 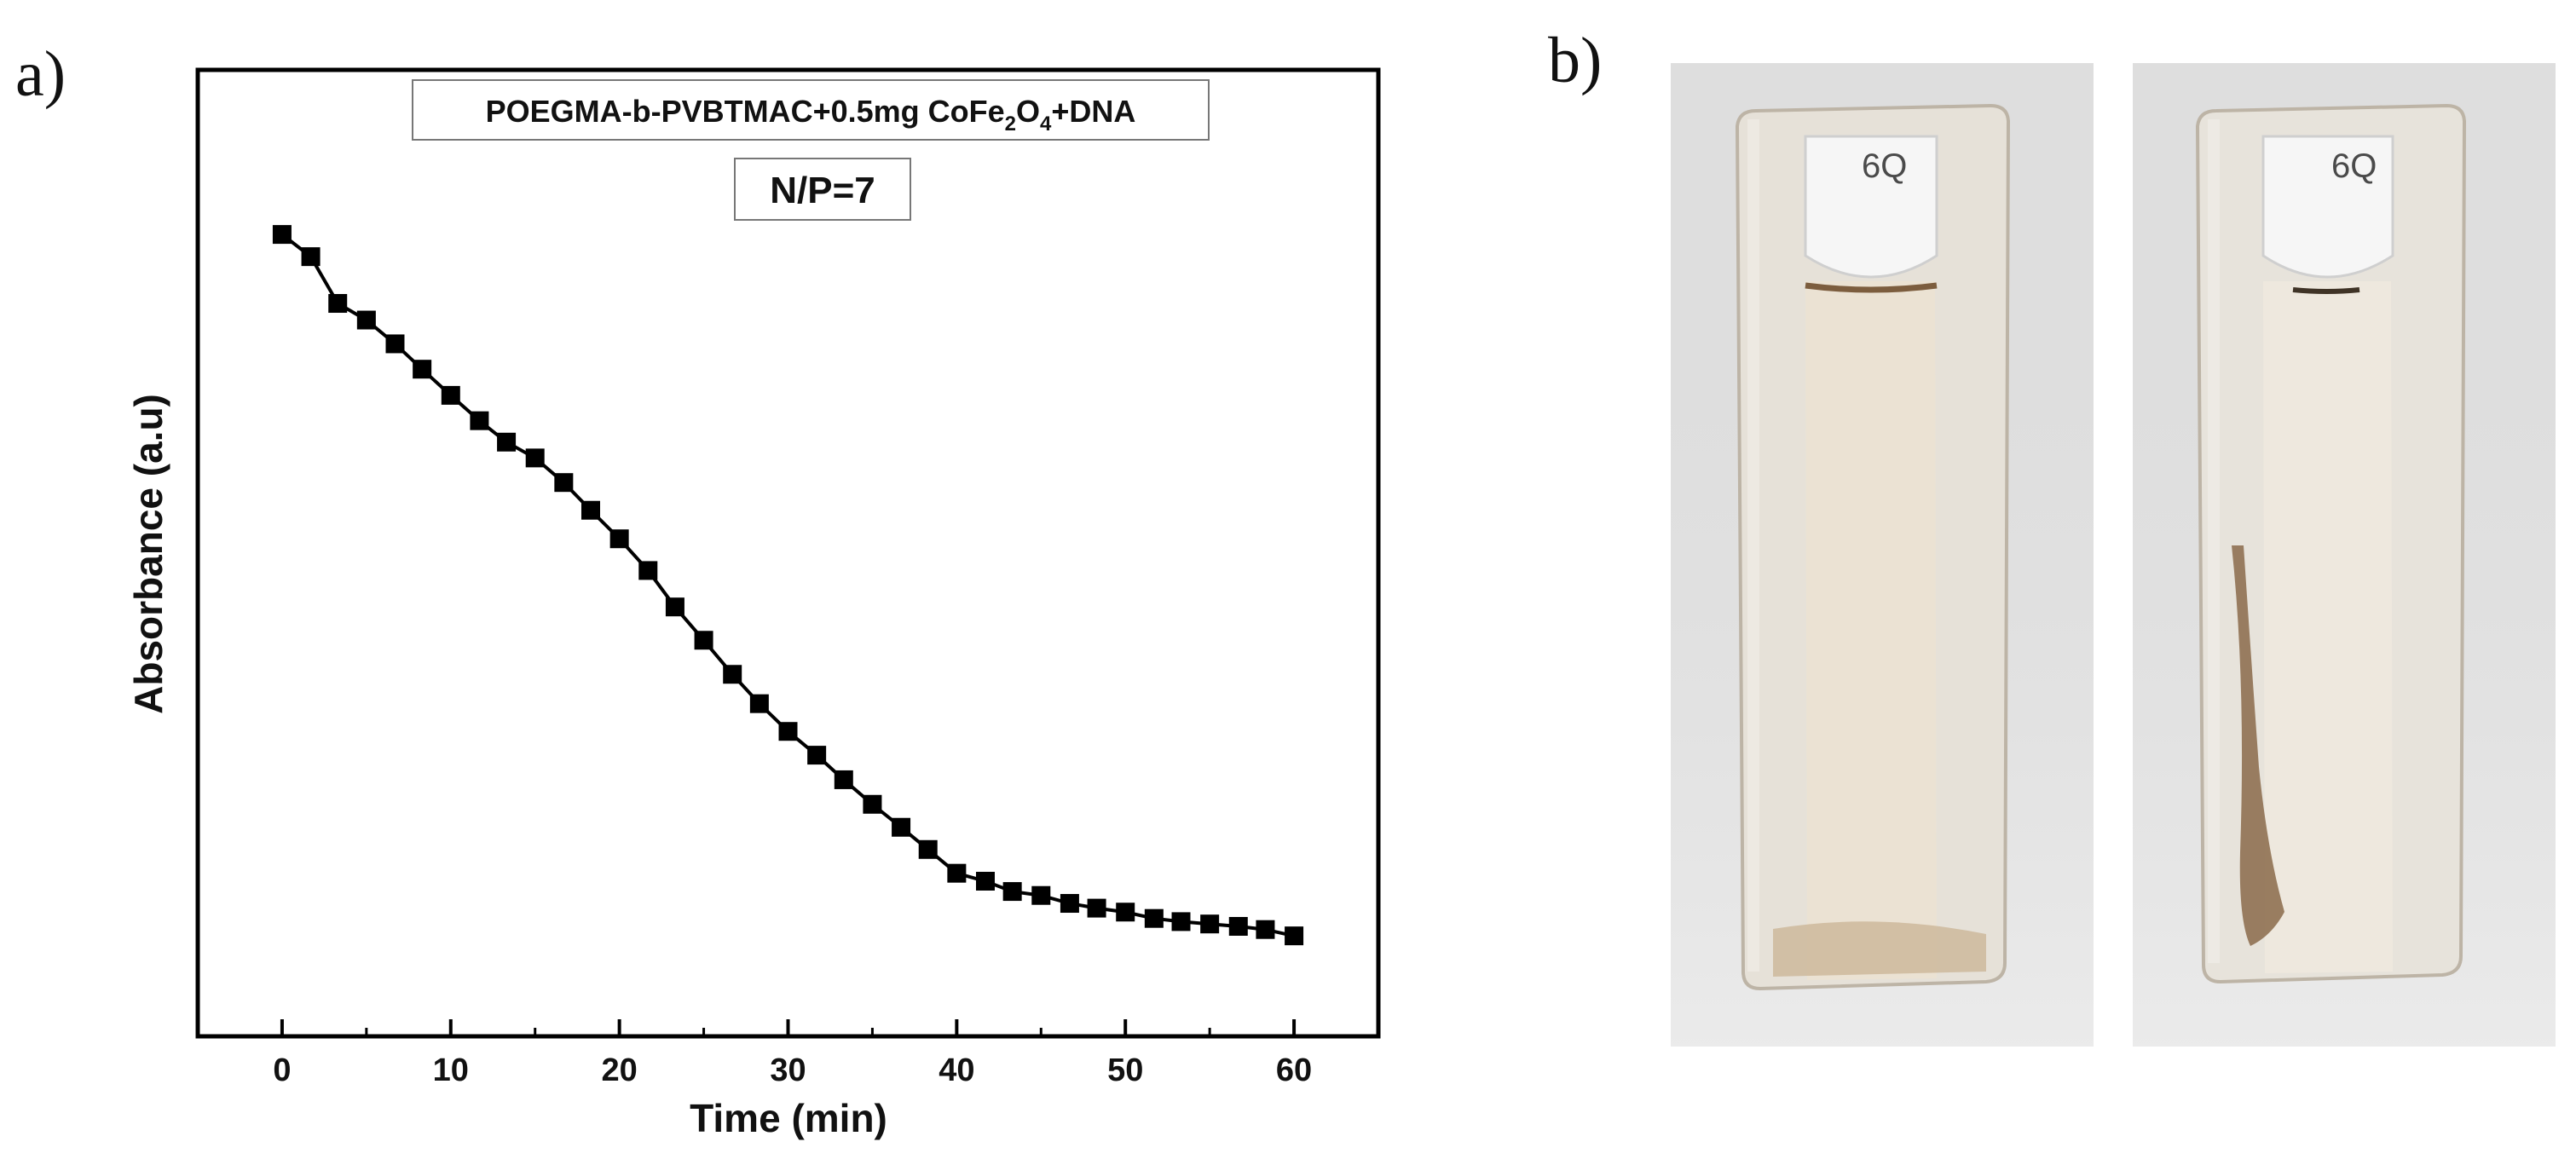 I want to click on y-axis-title: Absorbance (a.u), so click(x=148, y=554).